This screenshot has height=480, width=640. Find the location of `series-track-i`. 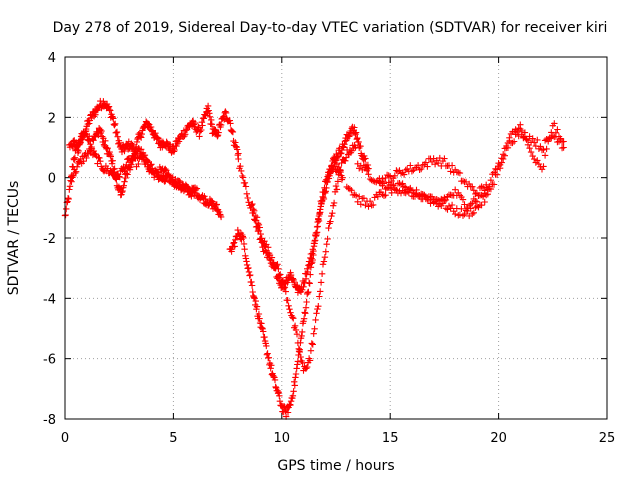

series-track-i is located at coordinates (433, 195).